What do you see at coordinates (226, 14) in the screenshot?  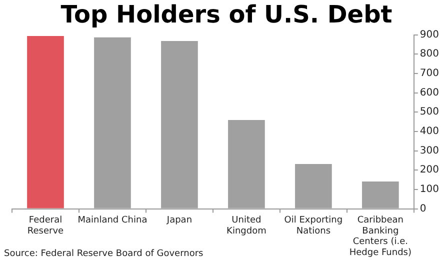 I see `chart-title: Top Holders of U.S. Debt` at bounding box center [226, 14].